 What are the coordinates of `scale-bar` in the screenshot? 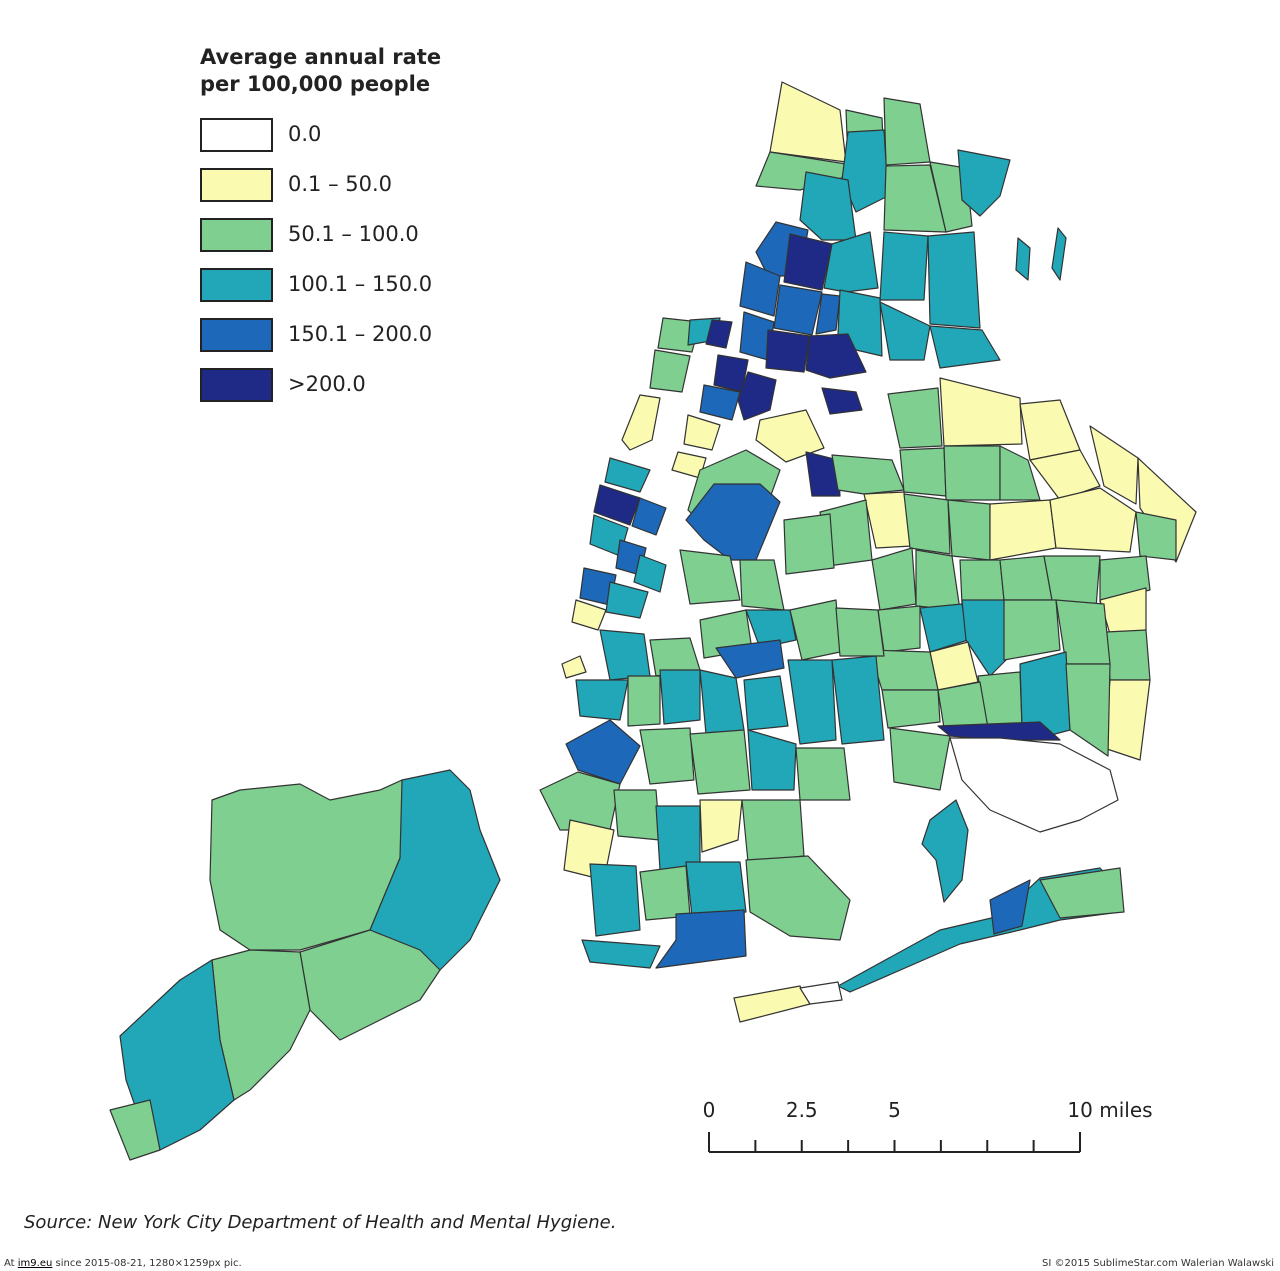 It's located at (894, 1142).